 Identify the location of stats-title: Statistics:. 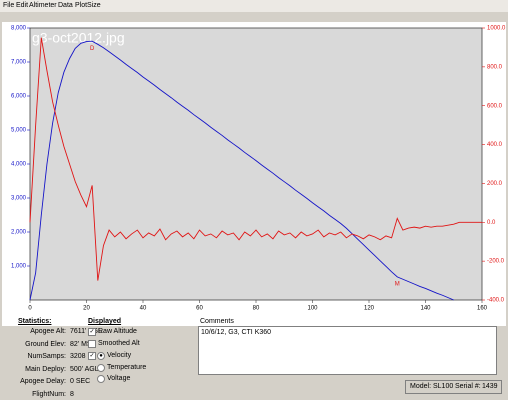
(35, 321).